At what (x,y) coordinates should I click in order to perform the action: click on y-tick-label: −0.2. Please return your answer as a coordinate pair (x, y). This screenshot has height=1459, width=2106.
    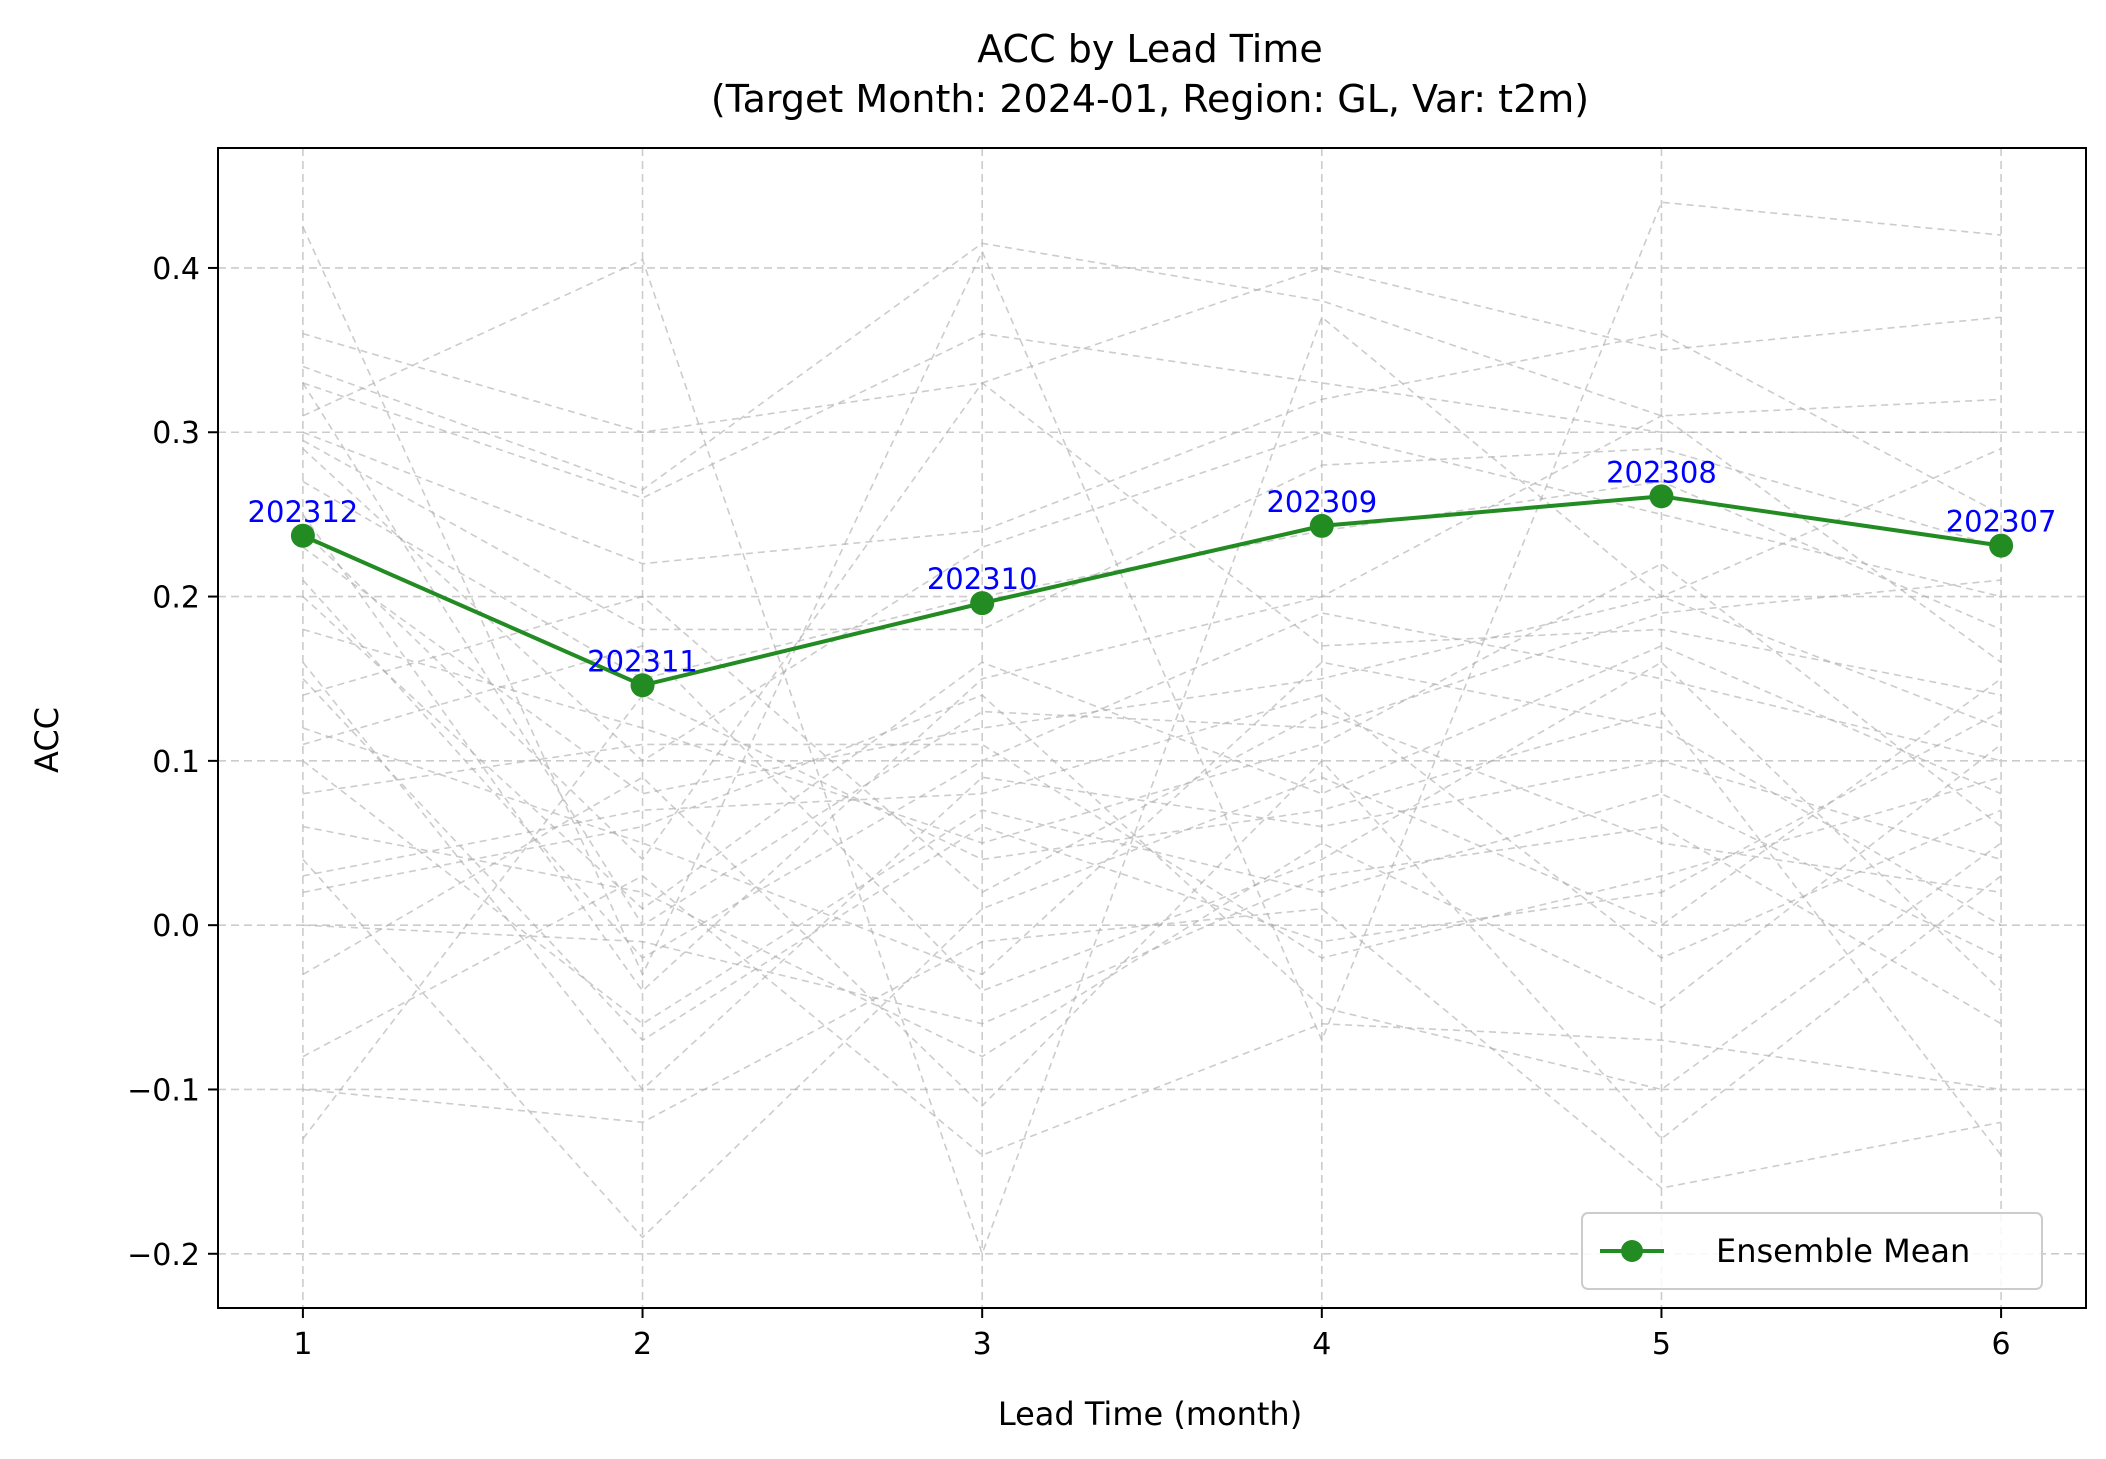
    Looking at the image, I should click on (163, 1255).